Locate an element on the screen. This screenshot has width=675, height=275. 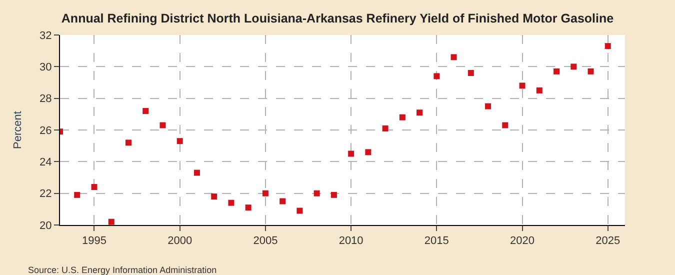
y-tick-label: 32 is located at coordinates (46, 36).